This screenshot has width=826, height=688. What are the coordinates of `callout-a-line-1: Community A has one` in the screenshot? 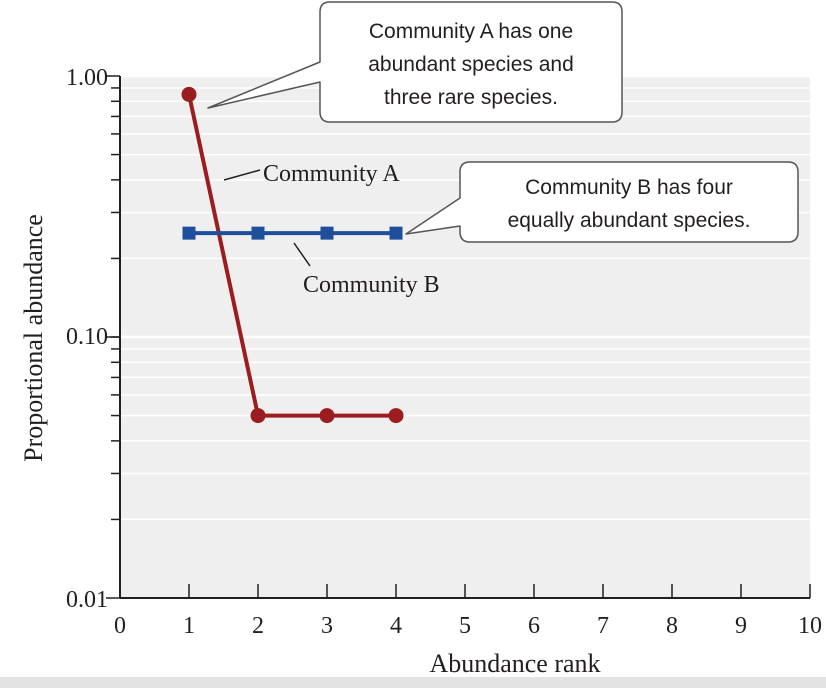 It's located at (471, 31).